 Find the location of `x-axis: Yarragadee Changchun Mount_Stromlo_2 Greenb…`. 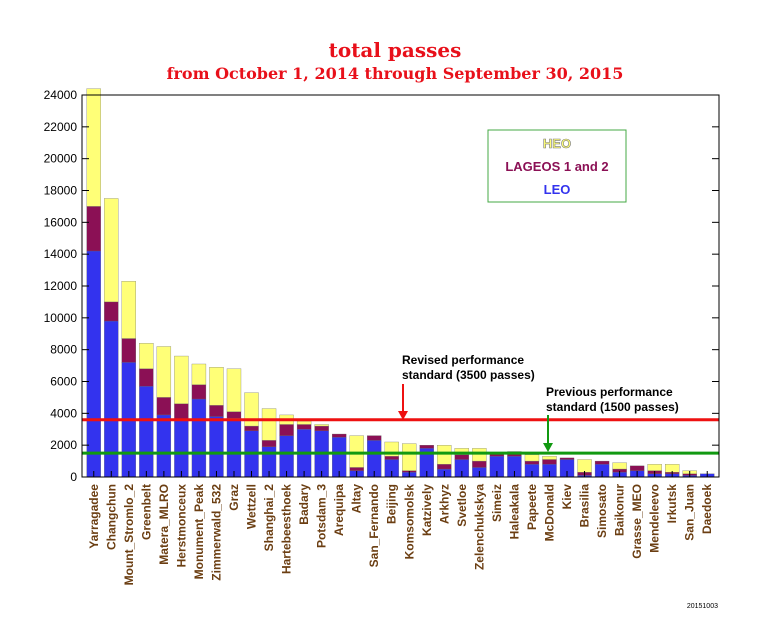

x-axis: Yarragadee Changchun Mount_Stromlo_2 Greenb… is located at coordinates (400, 528).